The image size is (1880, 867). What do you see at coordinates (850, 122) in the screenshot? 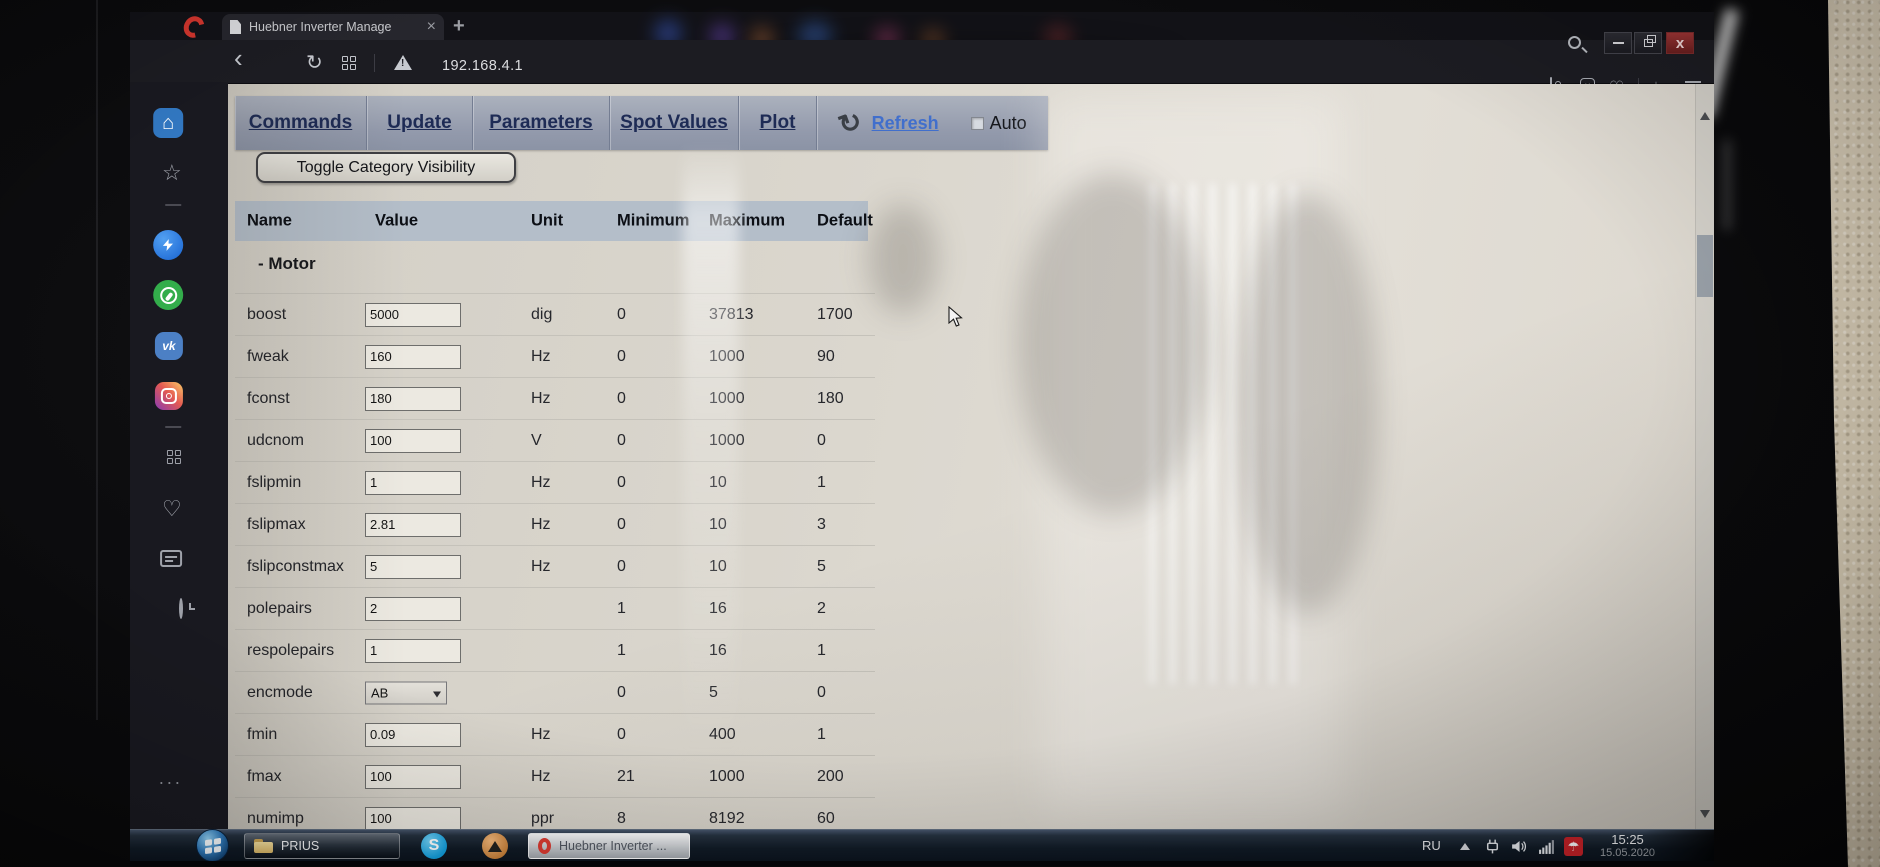
I see `refresh-arrows-icon: ↻` at bounding box center [850, 122].